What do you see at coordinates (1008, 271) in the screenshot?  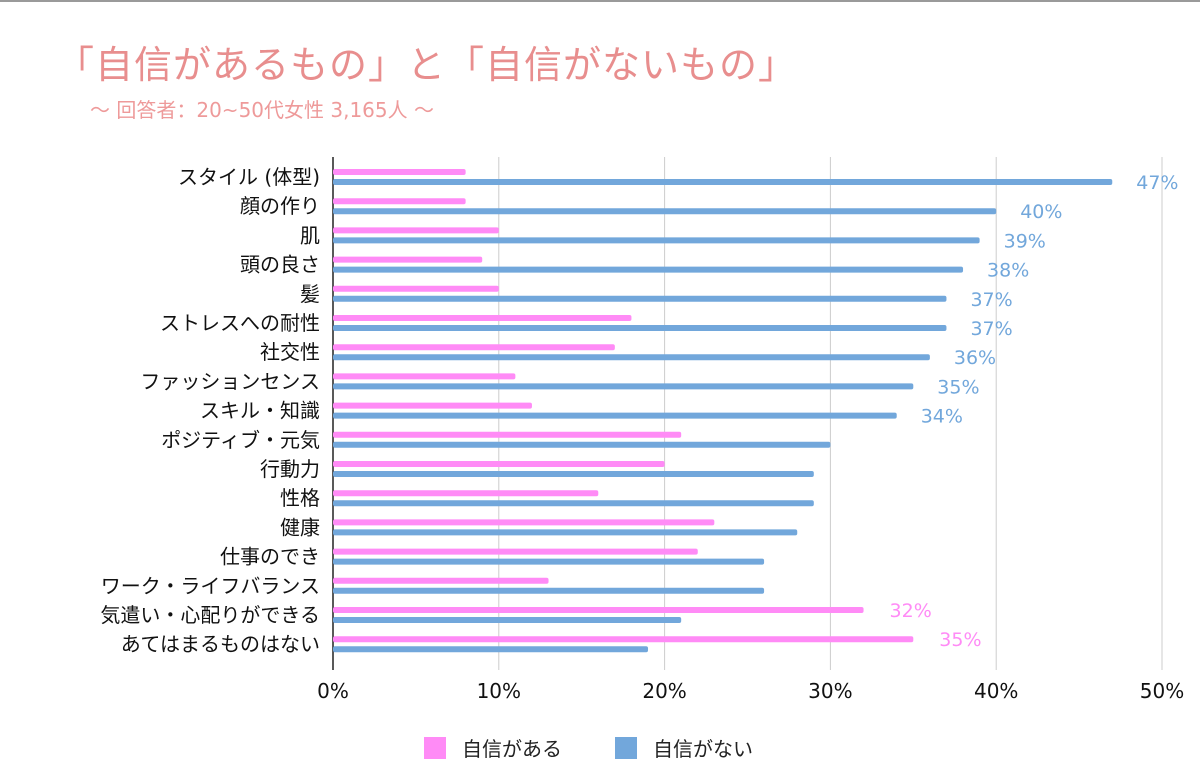 I see `data-label-not-confident: 38%` at bounding box center [1008, 271].